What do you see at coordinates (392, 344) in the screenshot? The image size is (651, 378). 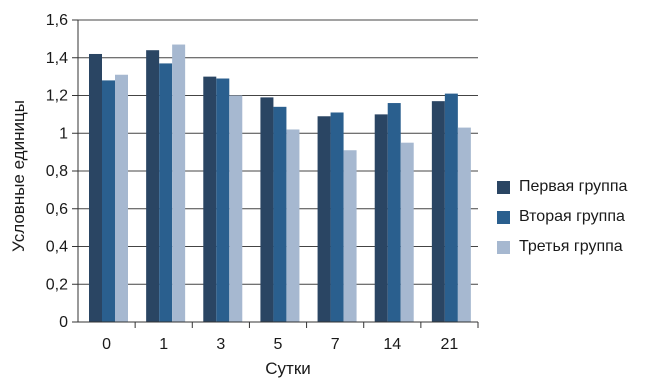 I see `x-tick-label: 14` at bounding box center [392, 344].